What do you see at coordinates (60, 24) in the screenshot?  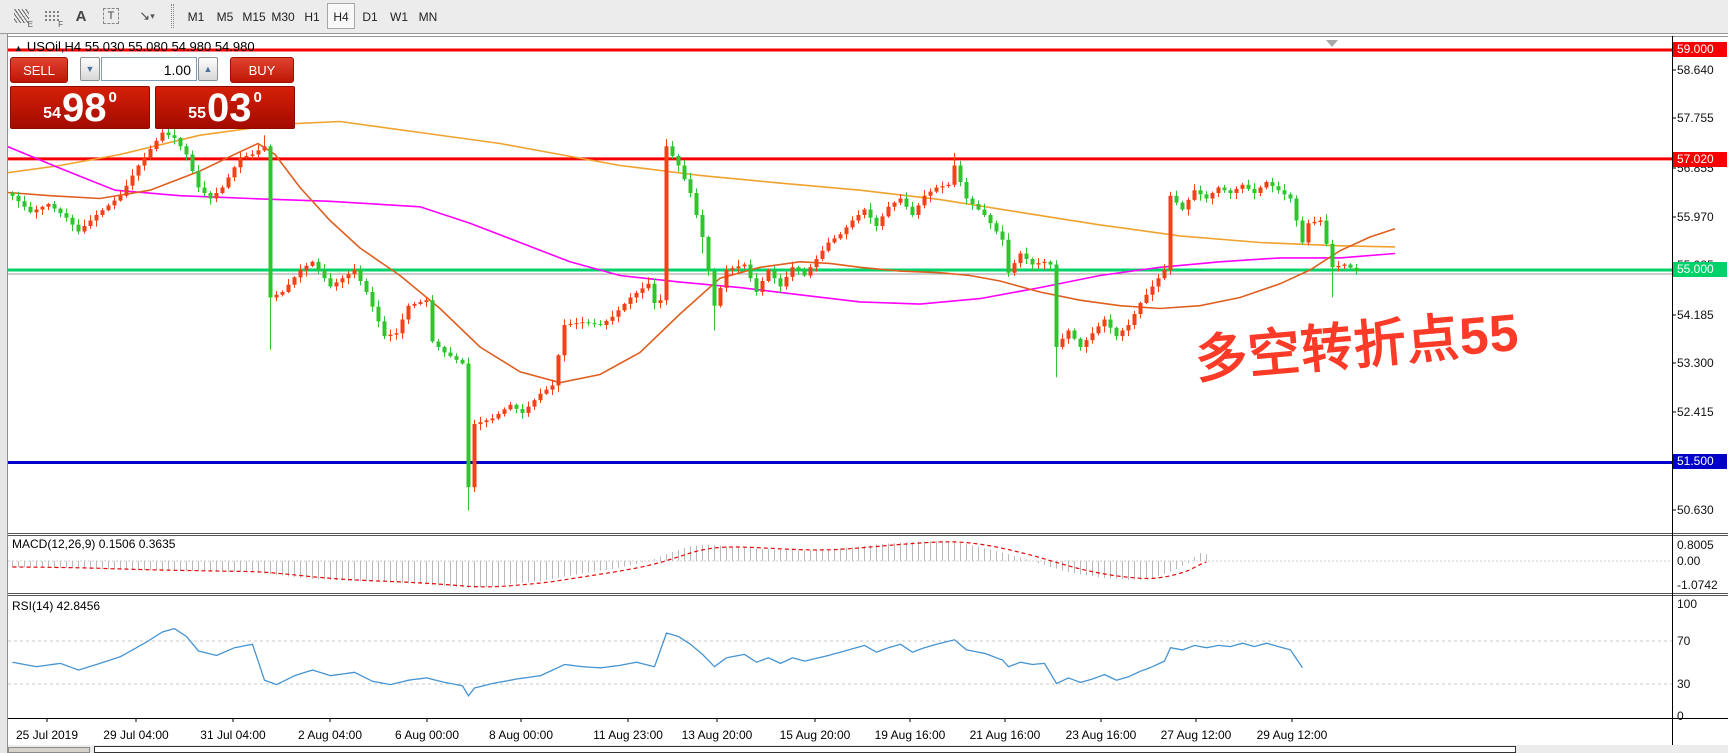 I see `tool-sub-label: F` at bounding box center [60, 24].